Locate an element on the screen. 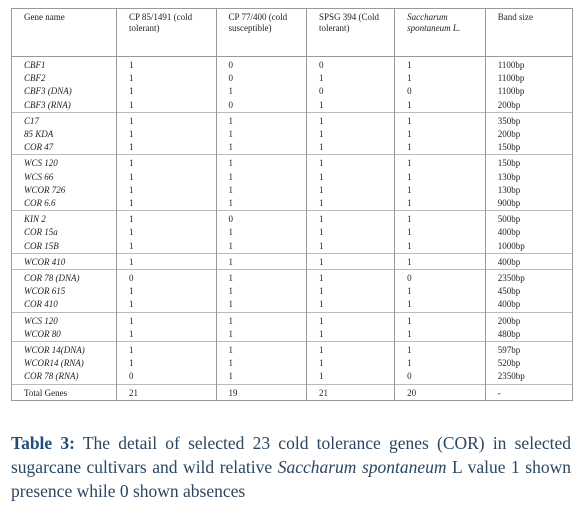 The image size is (583, 521). row-group: WCOR 410 1 1 1 1 400bp is located at coordinates (292, 261).